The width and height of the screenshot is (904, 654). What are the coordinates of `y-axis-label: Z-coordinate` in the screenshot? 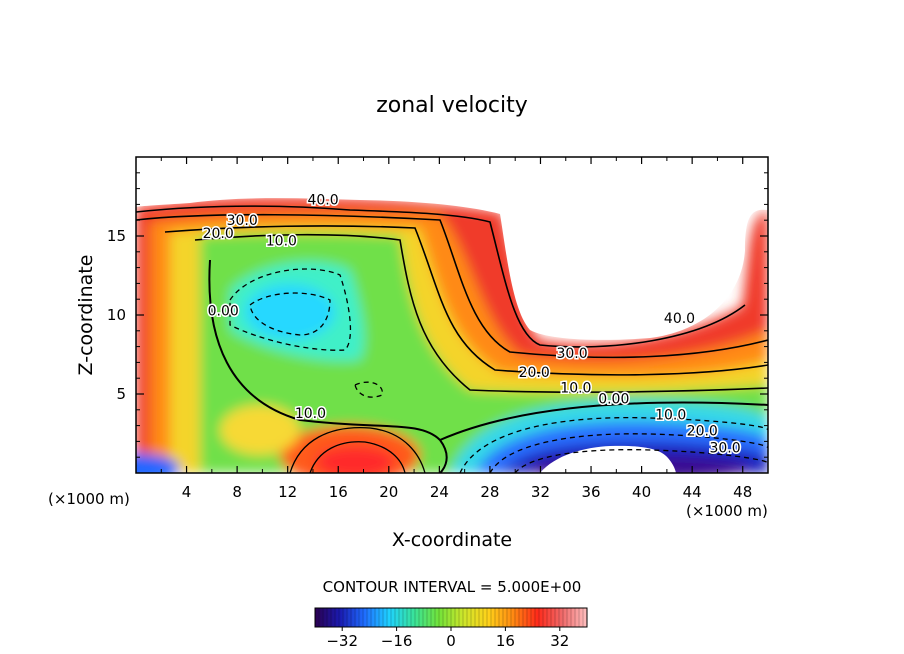 It's located at (86, 315).